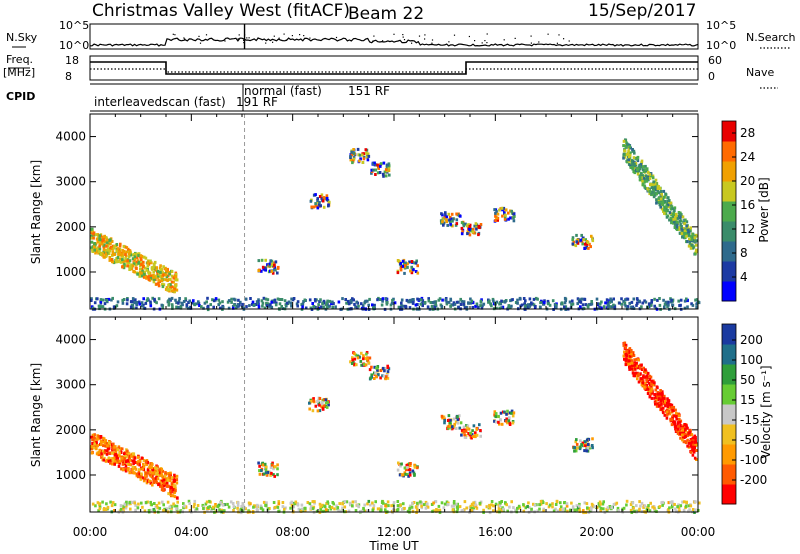  Describe the element at coordinates (394, 532) in the screenshot. I see `time-tick-label: 12:00` at that location.